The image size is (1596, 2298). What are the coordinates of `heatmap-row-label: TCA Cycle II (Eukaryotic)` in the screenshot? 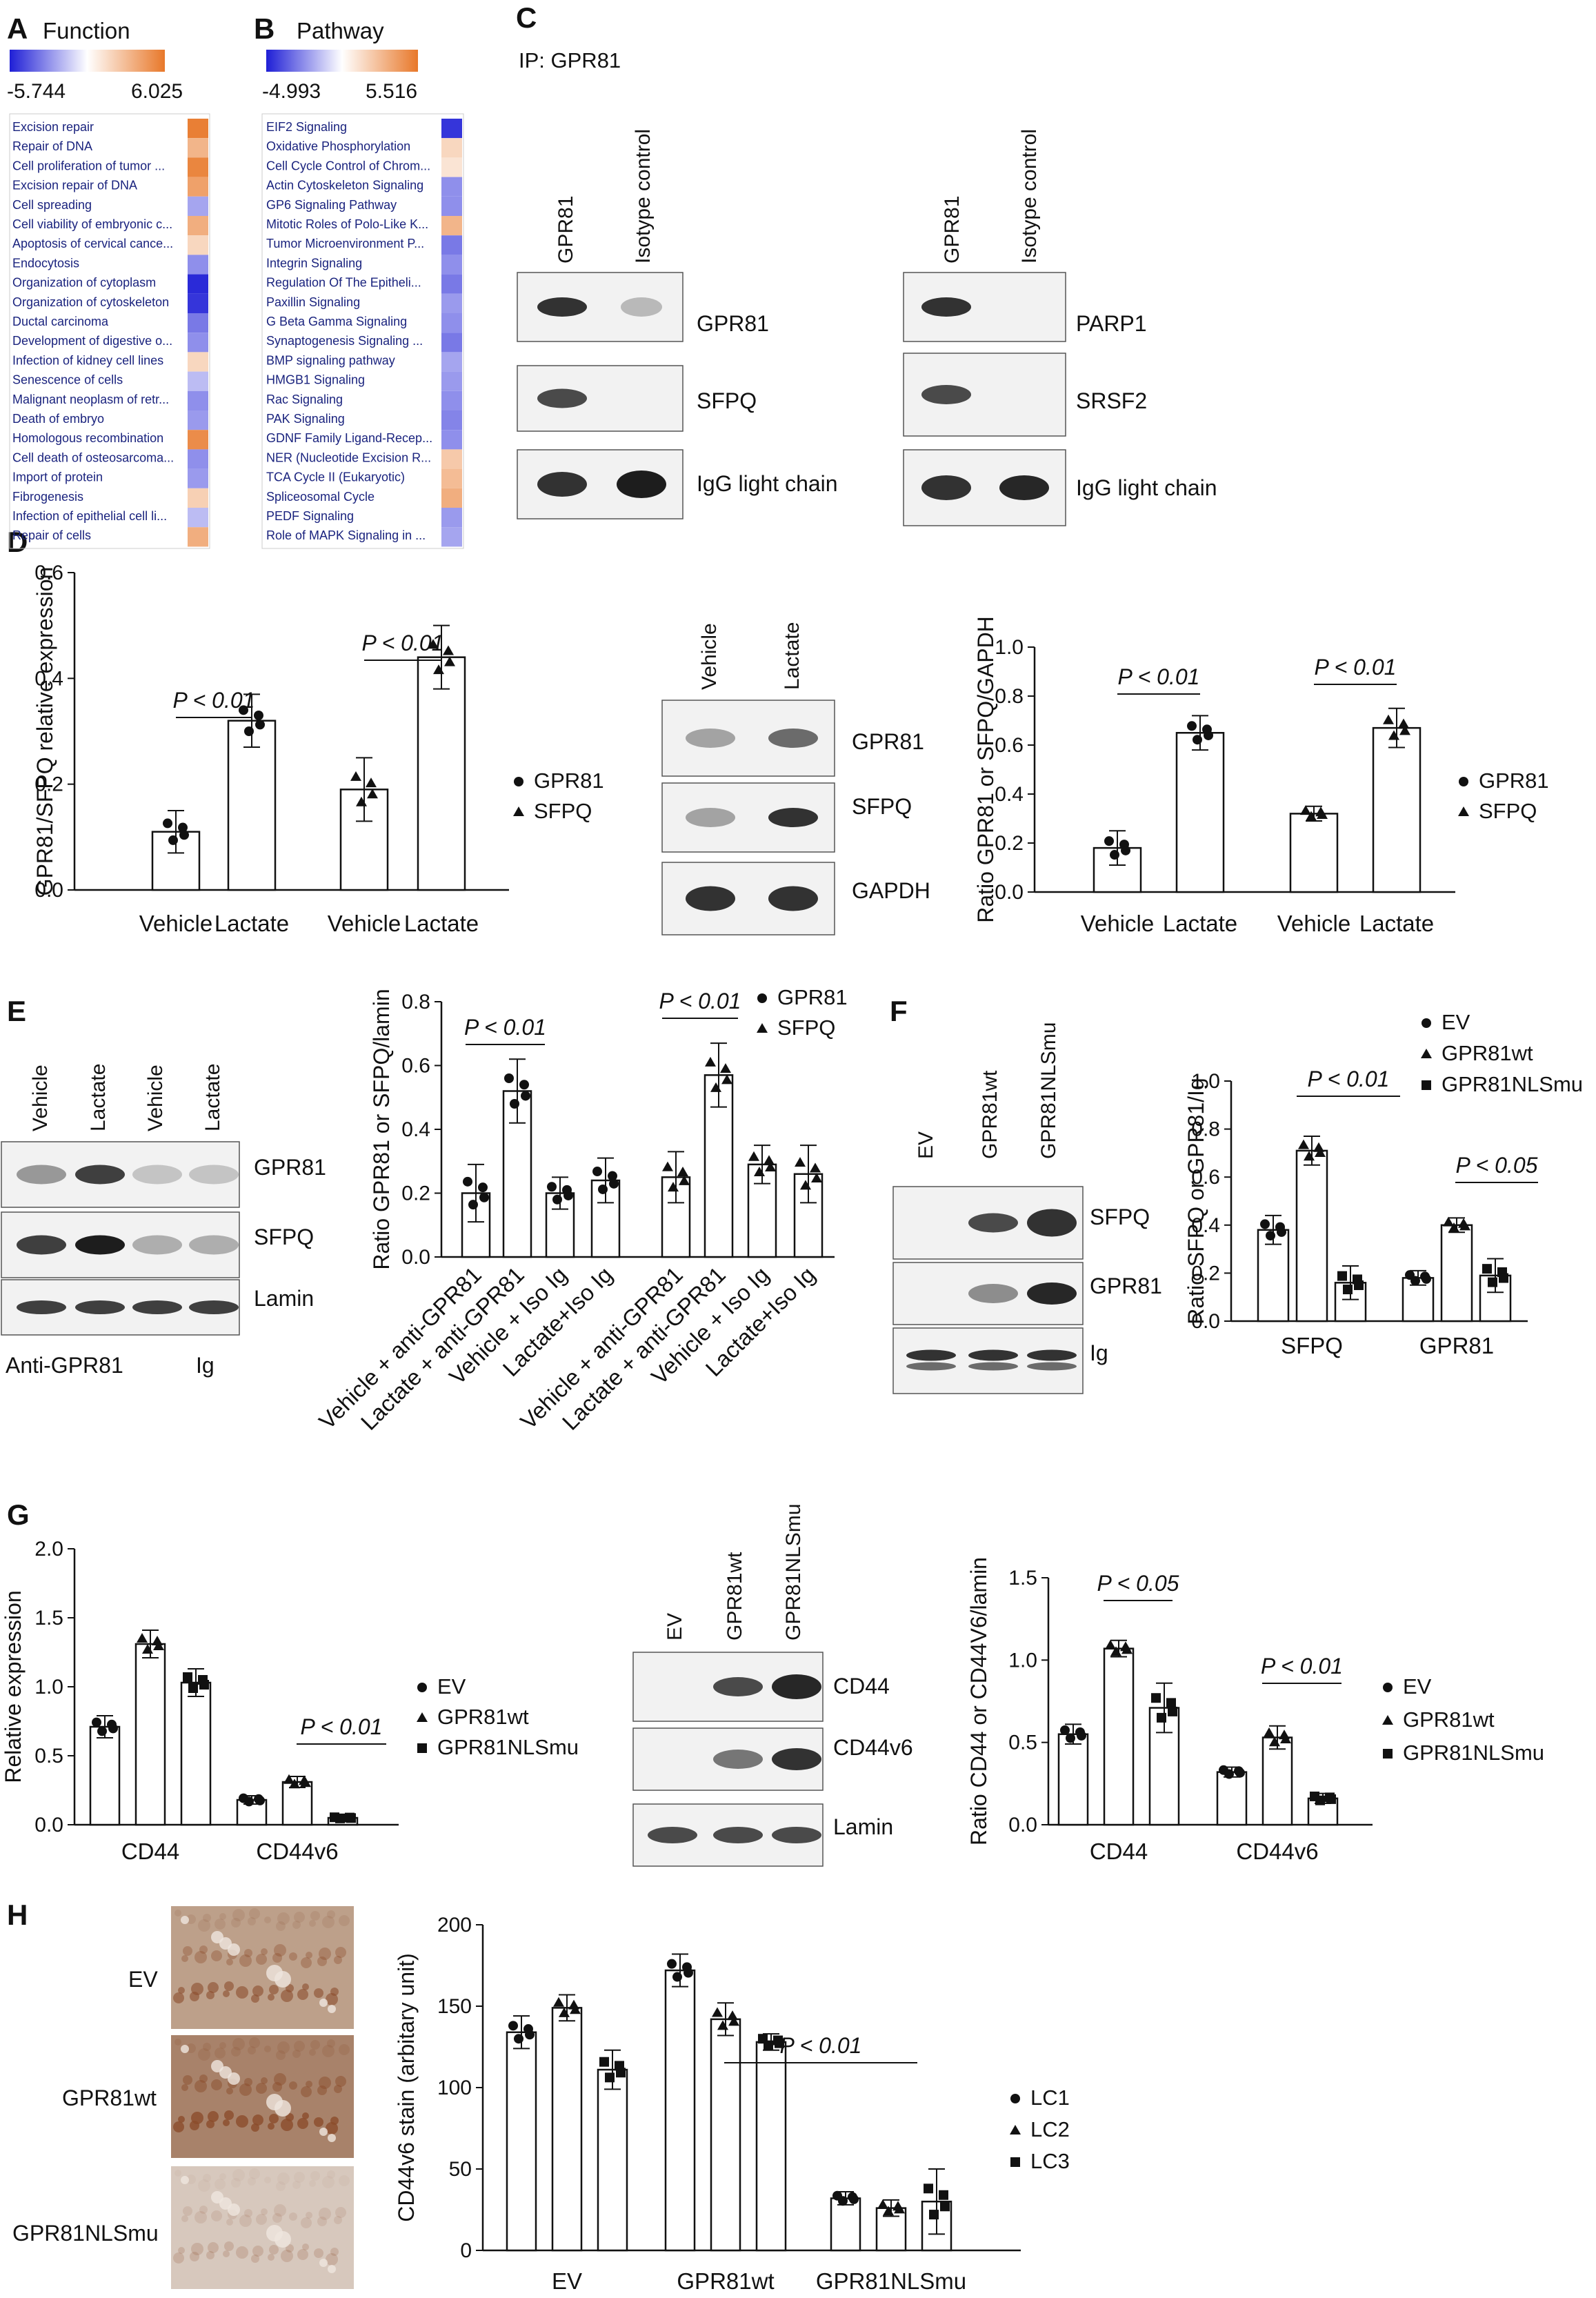 It's located at (335, 477).